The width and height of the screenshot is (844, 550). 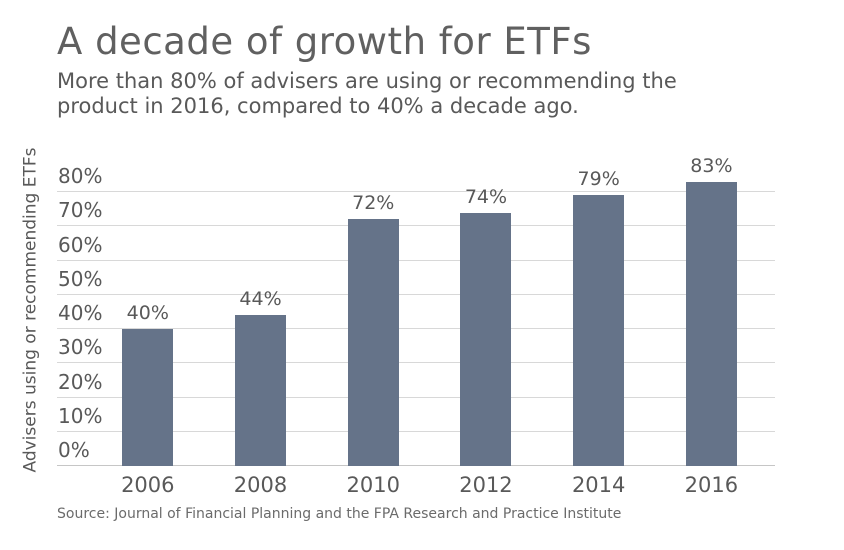 What do you see at coordinates (416, 465) in the screenshot?
I see `x-axis-baseline` at bounding box center [416, 465].